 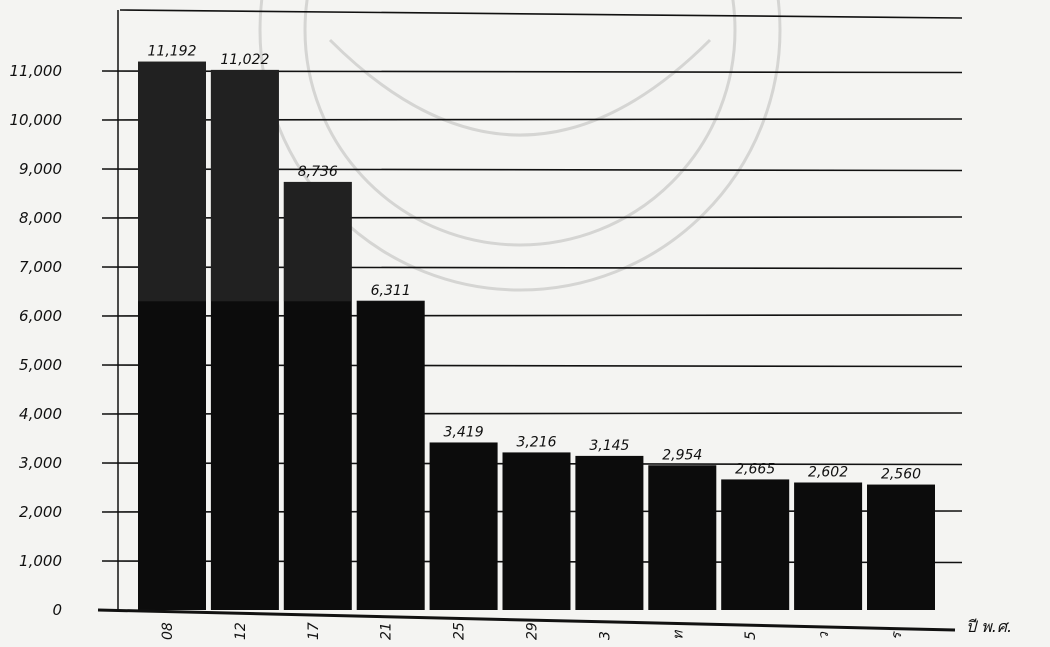 I want to click on x-tick-label: 17, so click(x=314, y=631).